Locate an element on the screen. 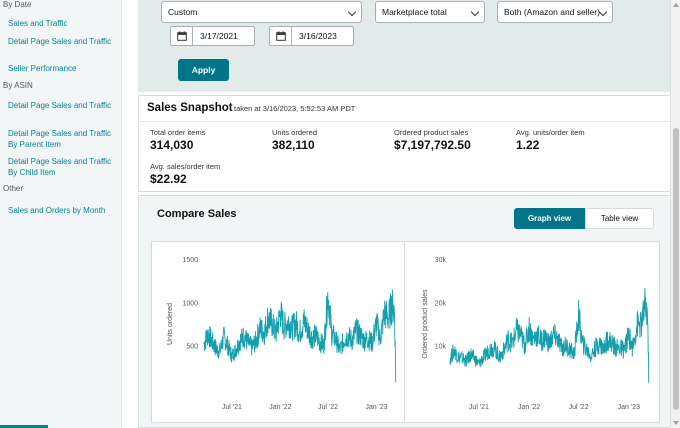  sidebar-link-asin-detail-page: Detail Page Sales and Traffic is located at coordinates (60, 105).